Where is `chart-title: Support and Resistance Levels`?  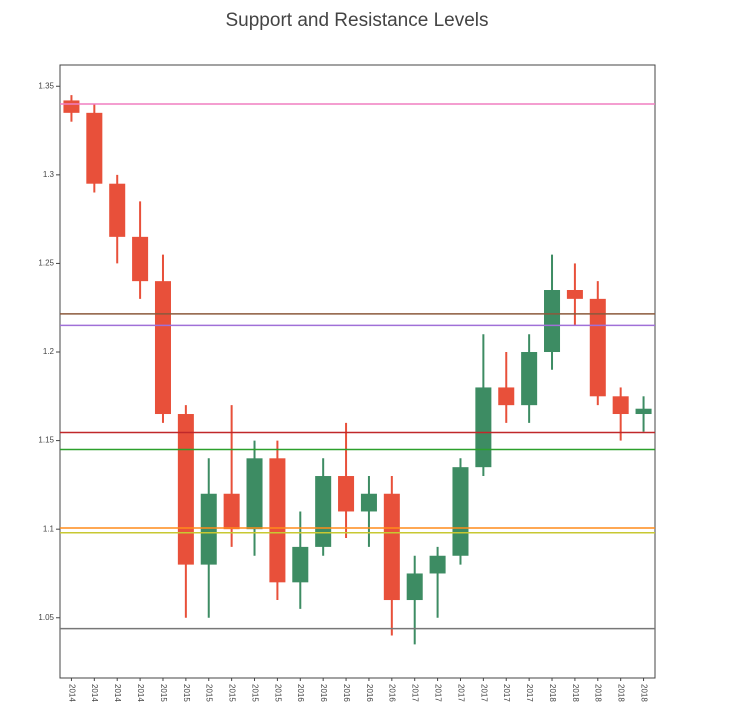 chart-title: Support and Resistance Levels is located at coordinates (357, 20).